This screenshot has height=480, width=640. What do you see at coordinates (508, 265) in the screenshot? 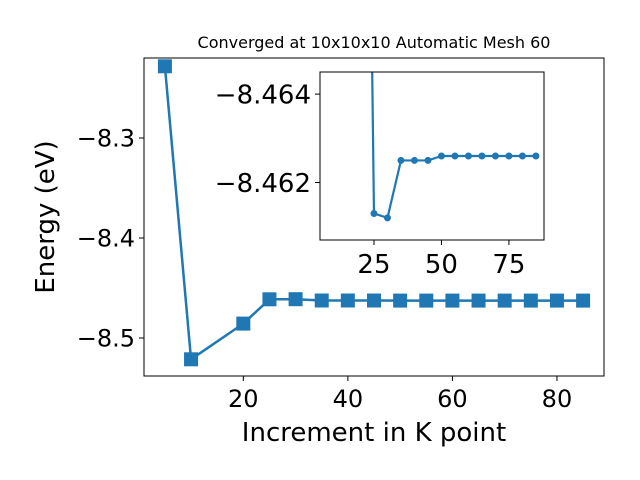
I see `inset-x-tick-label: 75` at bounding box center [508, 265].